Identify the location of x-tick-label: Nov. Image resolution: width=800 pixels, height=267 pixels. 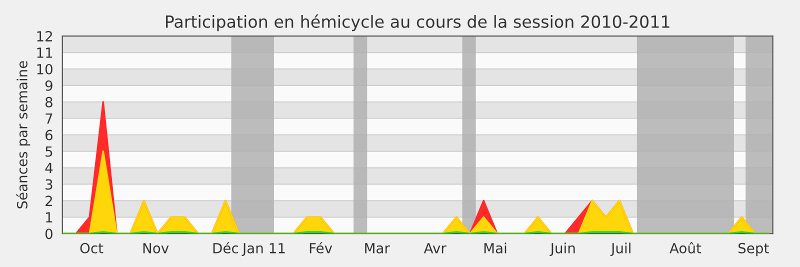
(156, 248).